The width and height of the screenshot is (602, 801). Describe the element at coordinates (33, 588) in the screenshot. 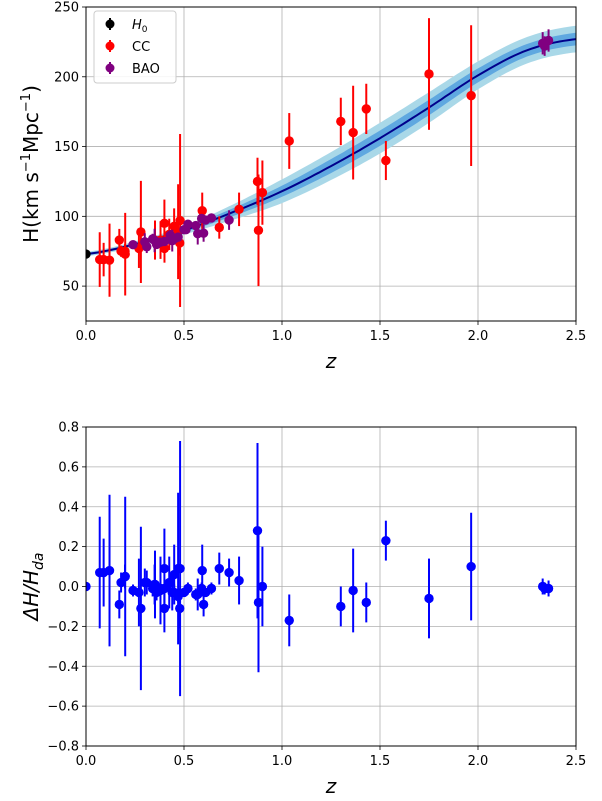

I see `y-axis-label: ΔH/Hda` at that location.